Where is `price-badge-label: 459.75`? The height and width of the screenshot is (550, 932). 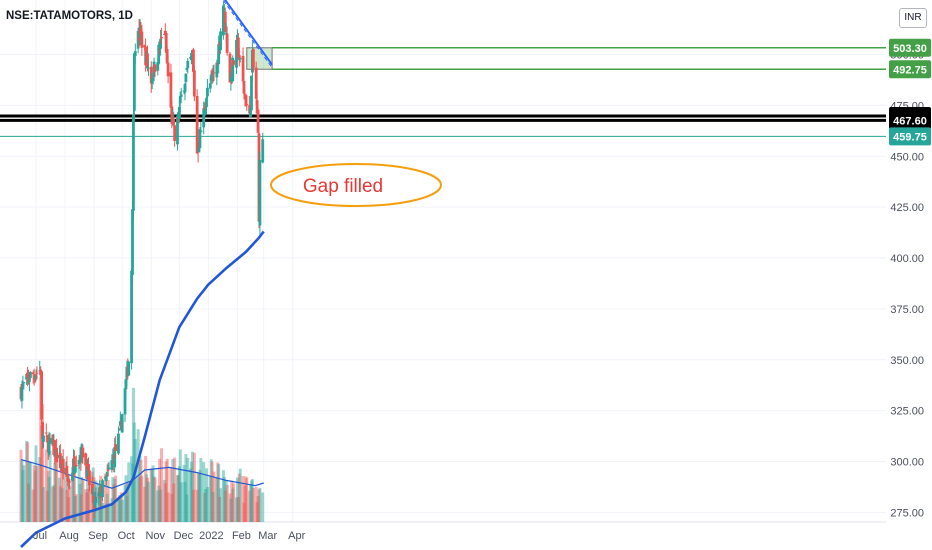 price-badge-label: 459.75 is located at coordinates (910, 137).